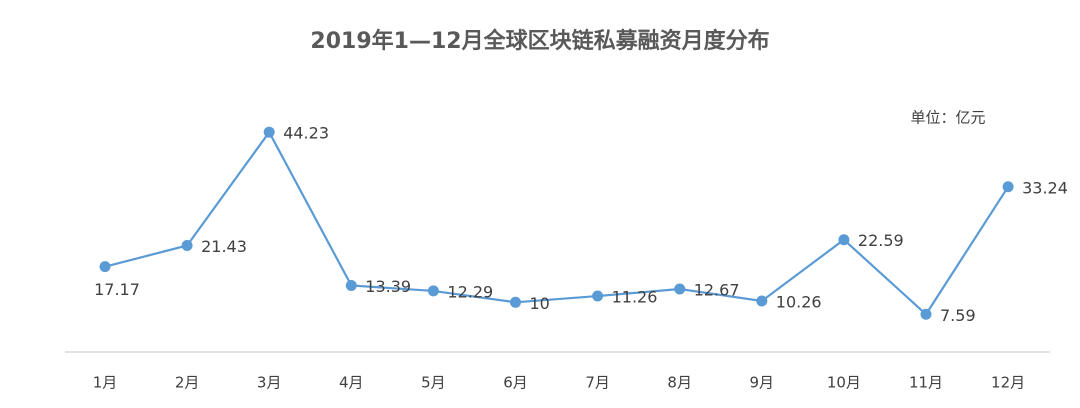  Describe the element at coordinates (306, 133) in the screenshot. I see `data-label: 44.23` at that location.